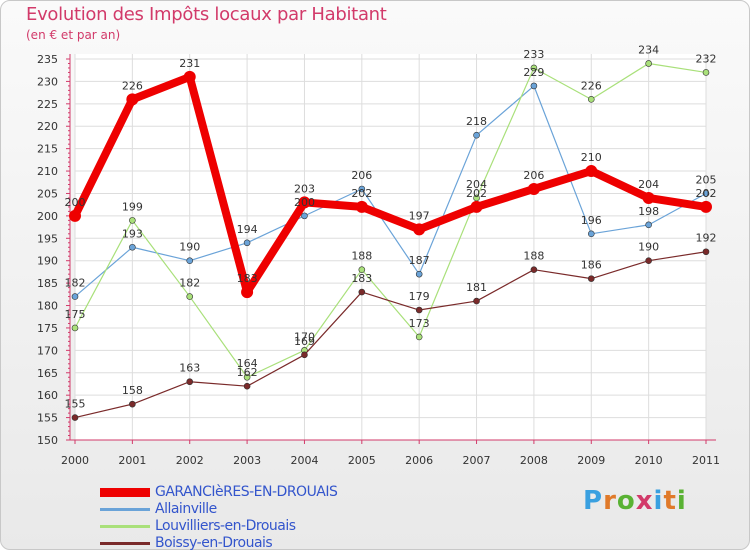 Image resolution: width=750 pixels, height=552 pixels. I want to click on y-tick-label: 170, so click(47, 350).